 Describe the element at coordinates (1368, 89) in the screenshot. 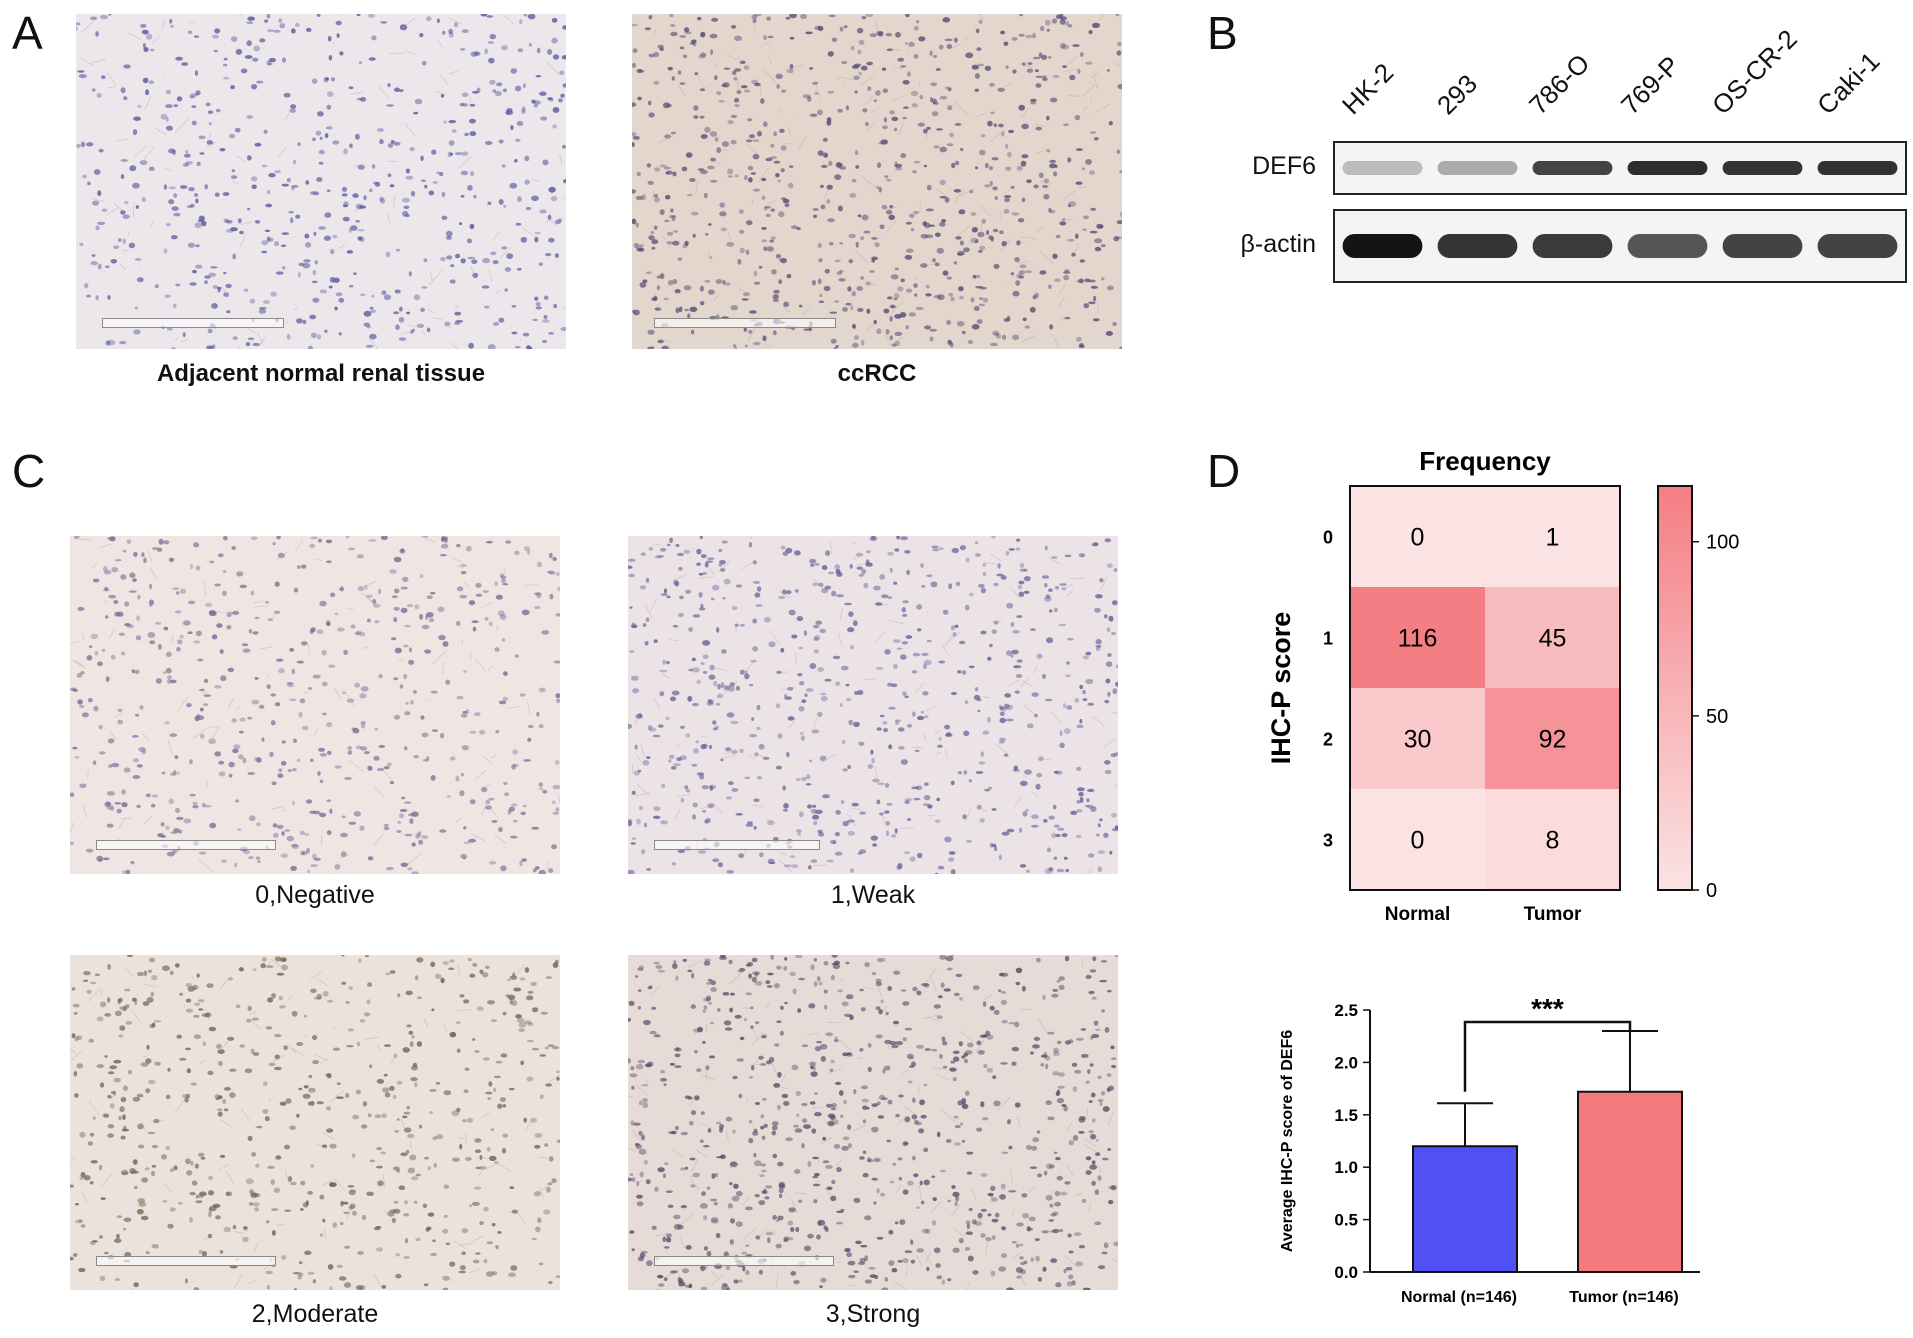

I see `lane-label: HK-2` at that location.